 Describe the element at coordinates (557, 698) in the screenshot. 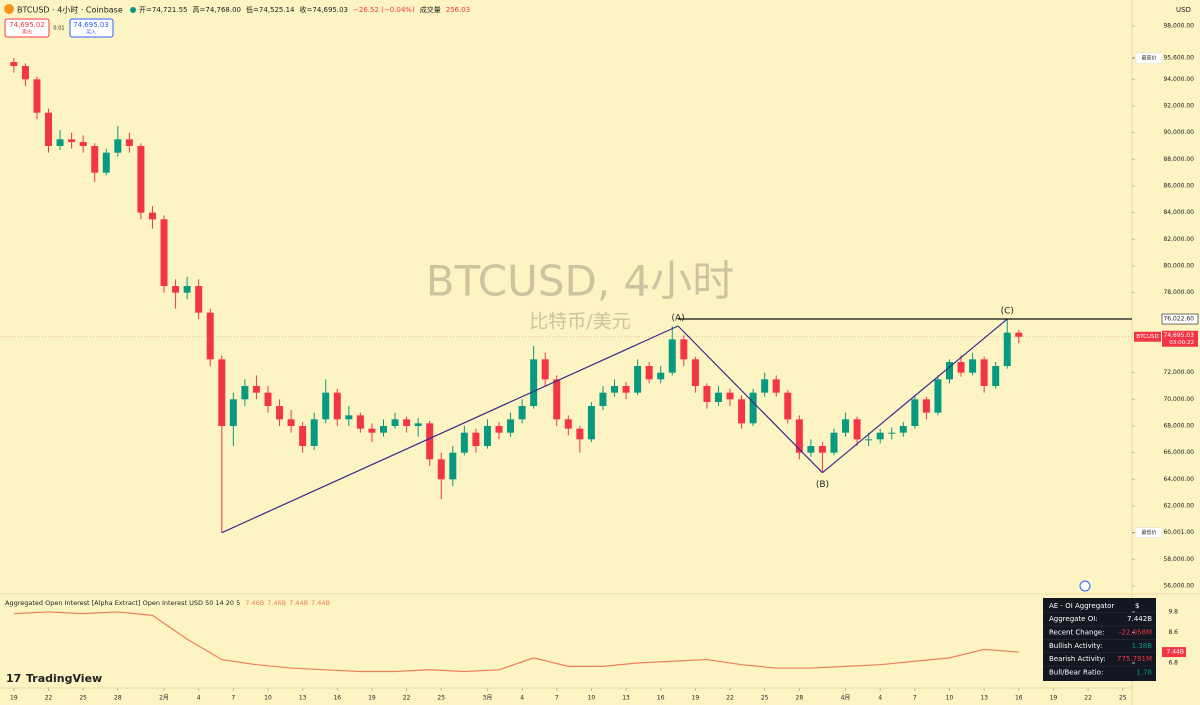

I see `x-tick-label: 7` at that location.